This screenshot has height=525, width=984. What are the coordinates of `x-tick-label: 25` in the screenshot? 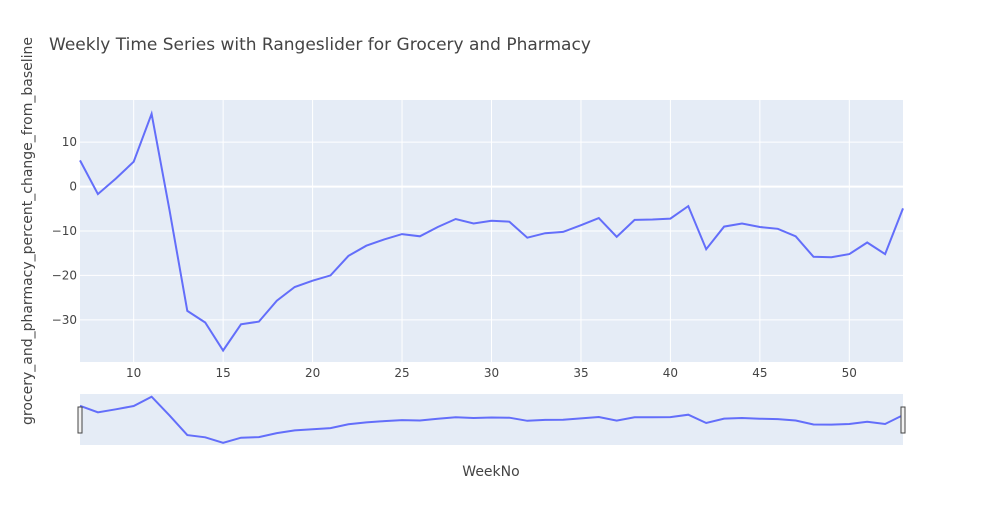 It's located at (401, 373).